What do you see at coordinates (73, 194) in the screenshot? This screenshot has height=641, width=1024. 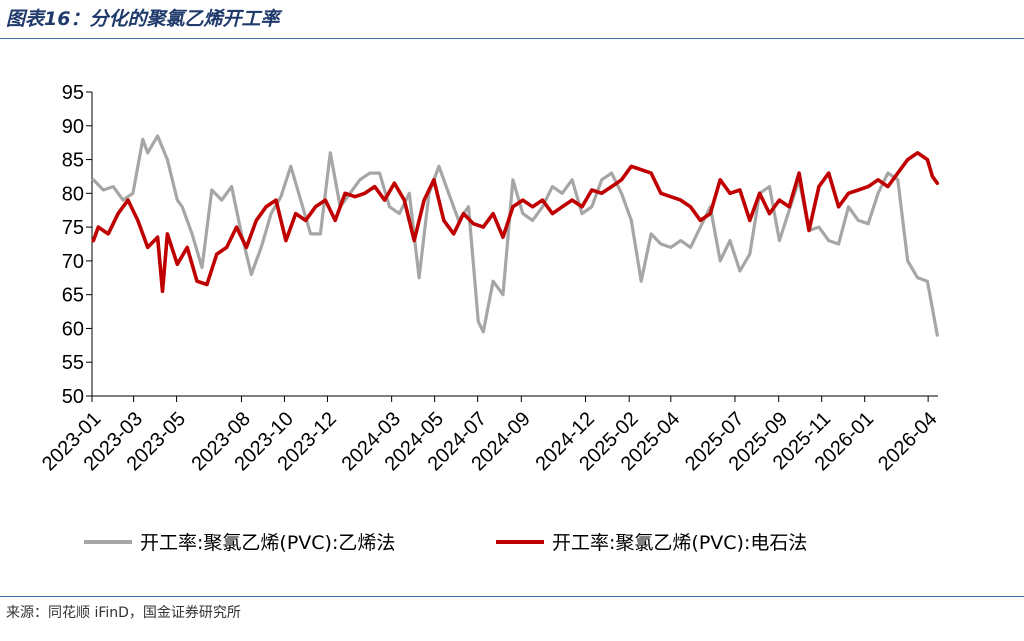 I see `y-tick-label: 80` at bounding box center [73, 194].